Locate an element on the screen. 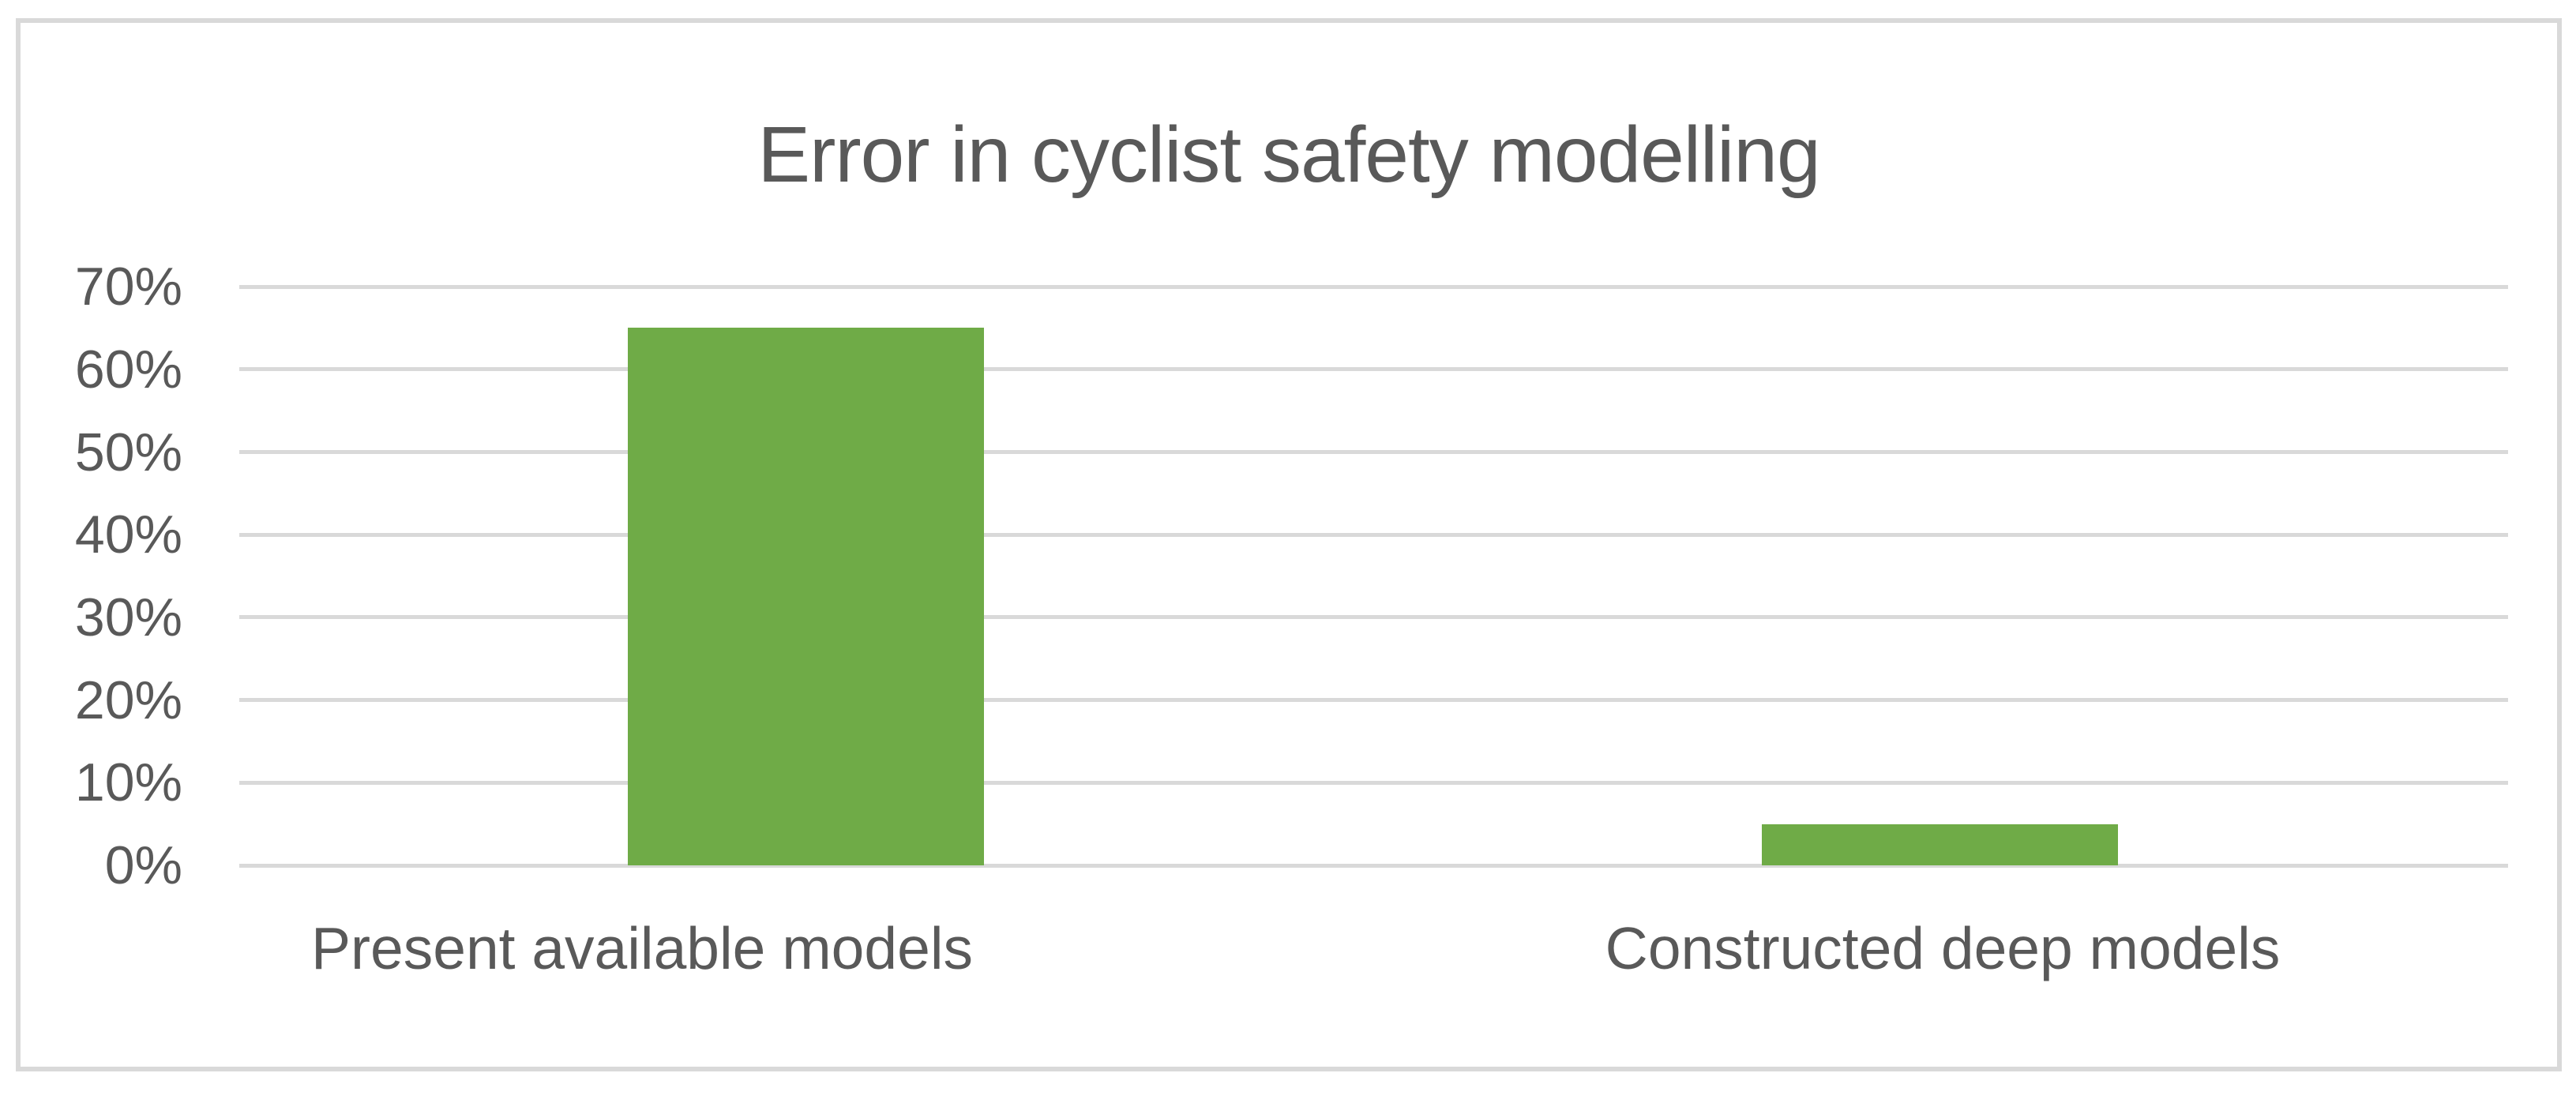 The image size is (2576, 1103). gridline-60% is located at coordinates (1373, 369).